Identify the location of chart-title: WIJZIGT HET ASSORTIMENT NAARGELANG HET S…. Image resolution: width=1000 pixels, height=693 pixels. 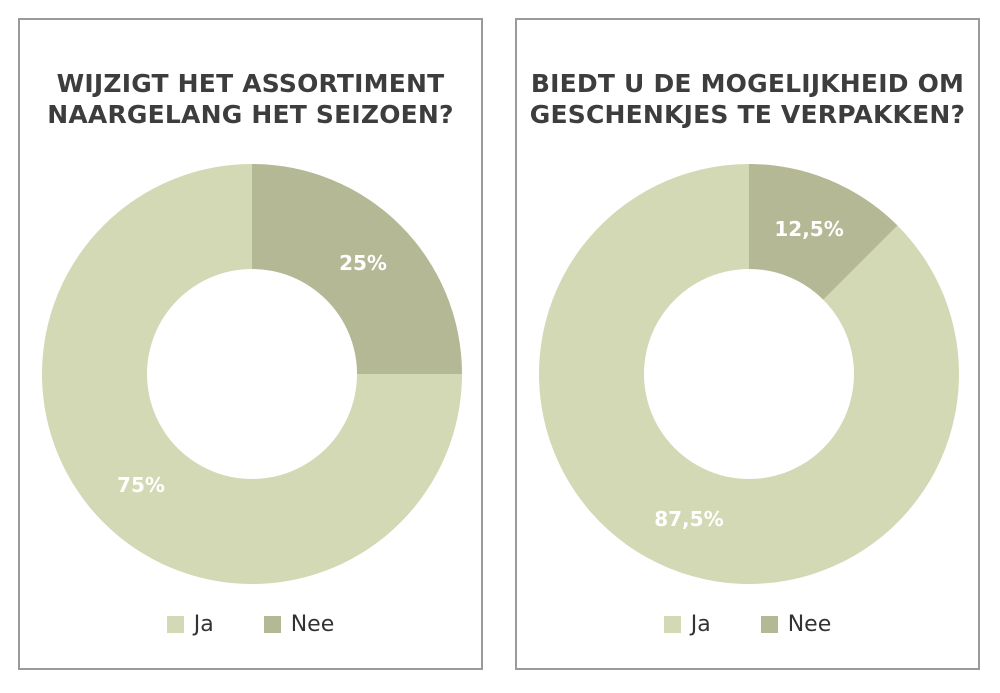
(250, 99).